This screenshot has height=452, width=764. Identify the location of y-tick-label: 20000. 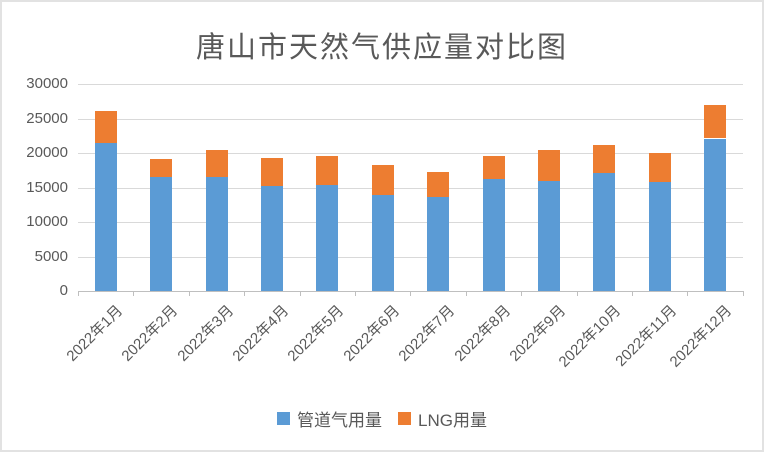
(47, 152).